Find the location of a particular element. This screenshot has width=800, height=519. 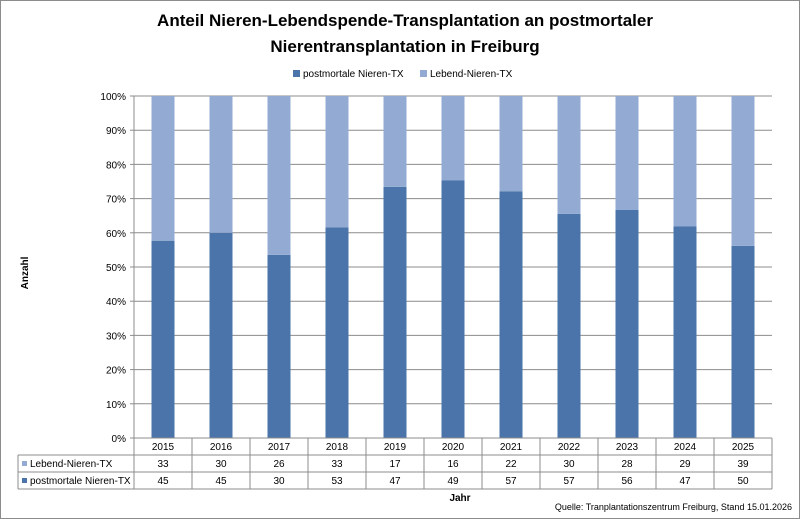

y-axis-ticks: 0% 10% 20% 30% 40% 50% 60% 70% 80% 90% 100% is located at coordinates (117, 268).